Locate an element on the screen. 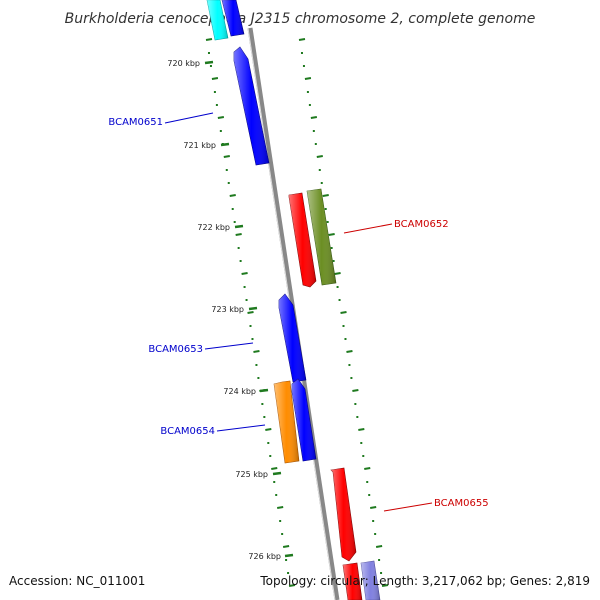  tick-723: 723 kbp is located at coordinates (234, 309).